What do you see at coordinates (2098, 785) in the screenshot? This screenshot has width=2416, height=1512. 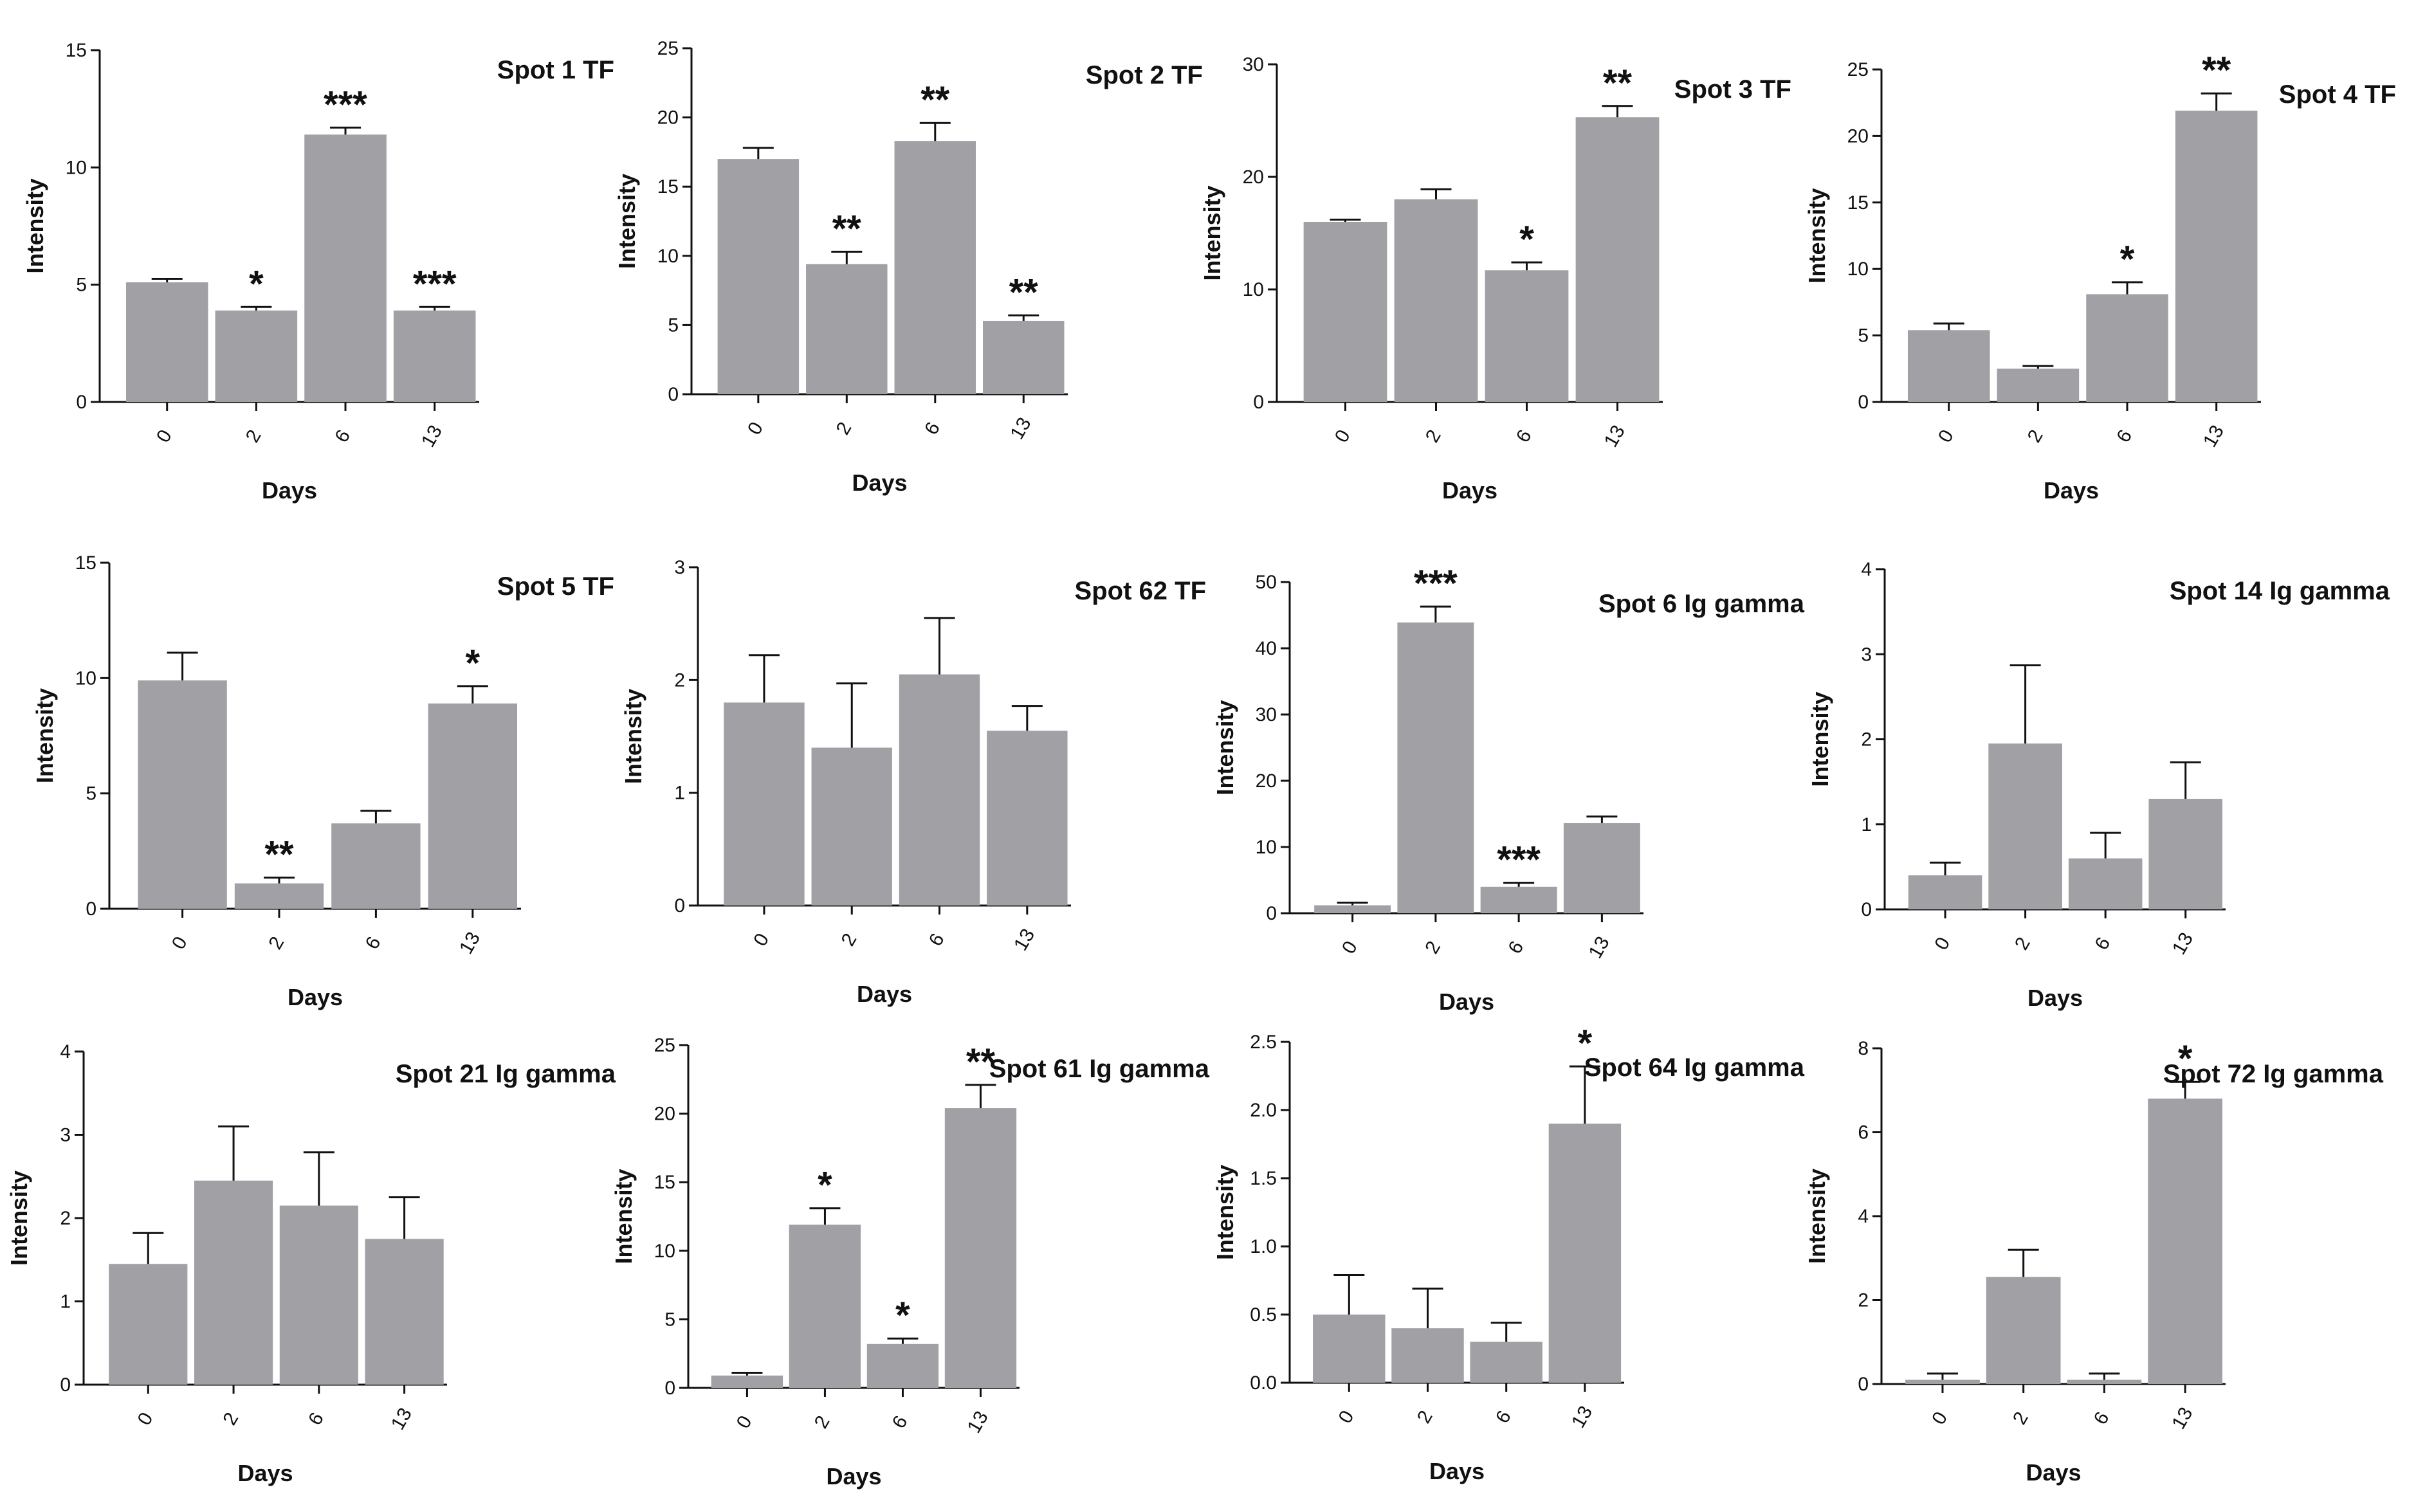 I see `chart-panel-8: 0 1 2 3 4 Intensity 0 2 6 13 Days Spot 14 Ig gamma` at bounding box center [2098, 785].